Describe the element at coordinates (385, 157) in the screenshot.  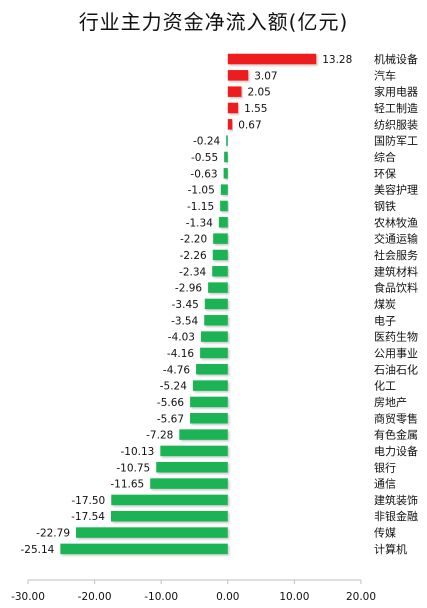
I see `category-label-6: 综合` at that location.